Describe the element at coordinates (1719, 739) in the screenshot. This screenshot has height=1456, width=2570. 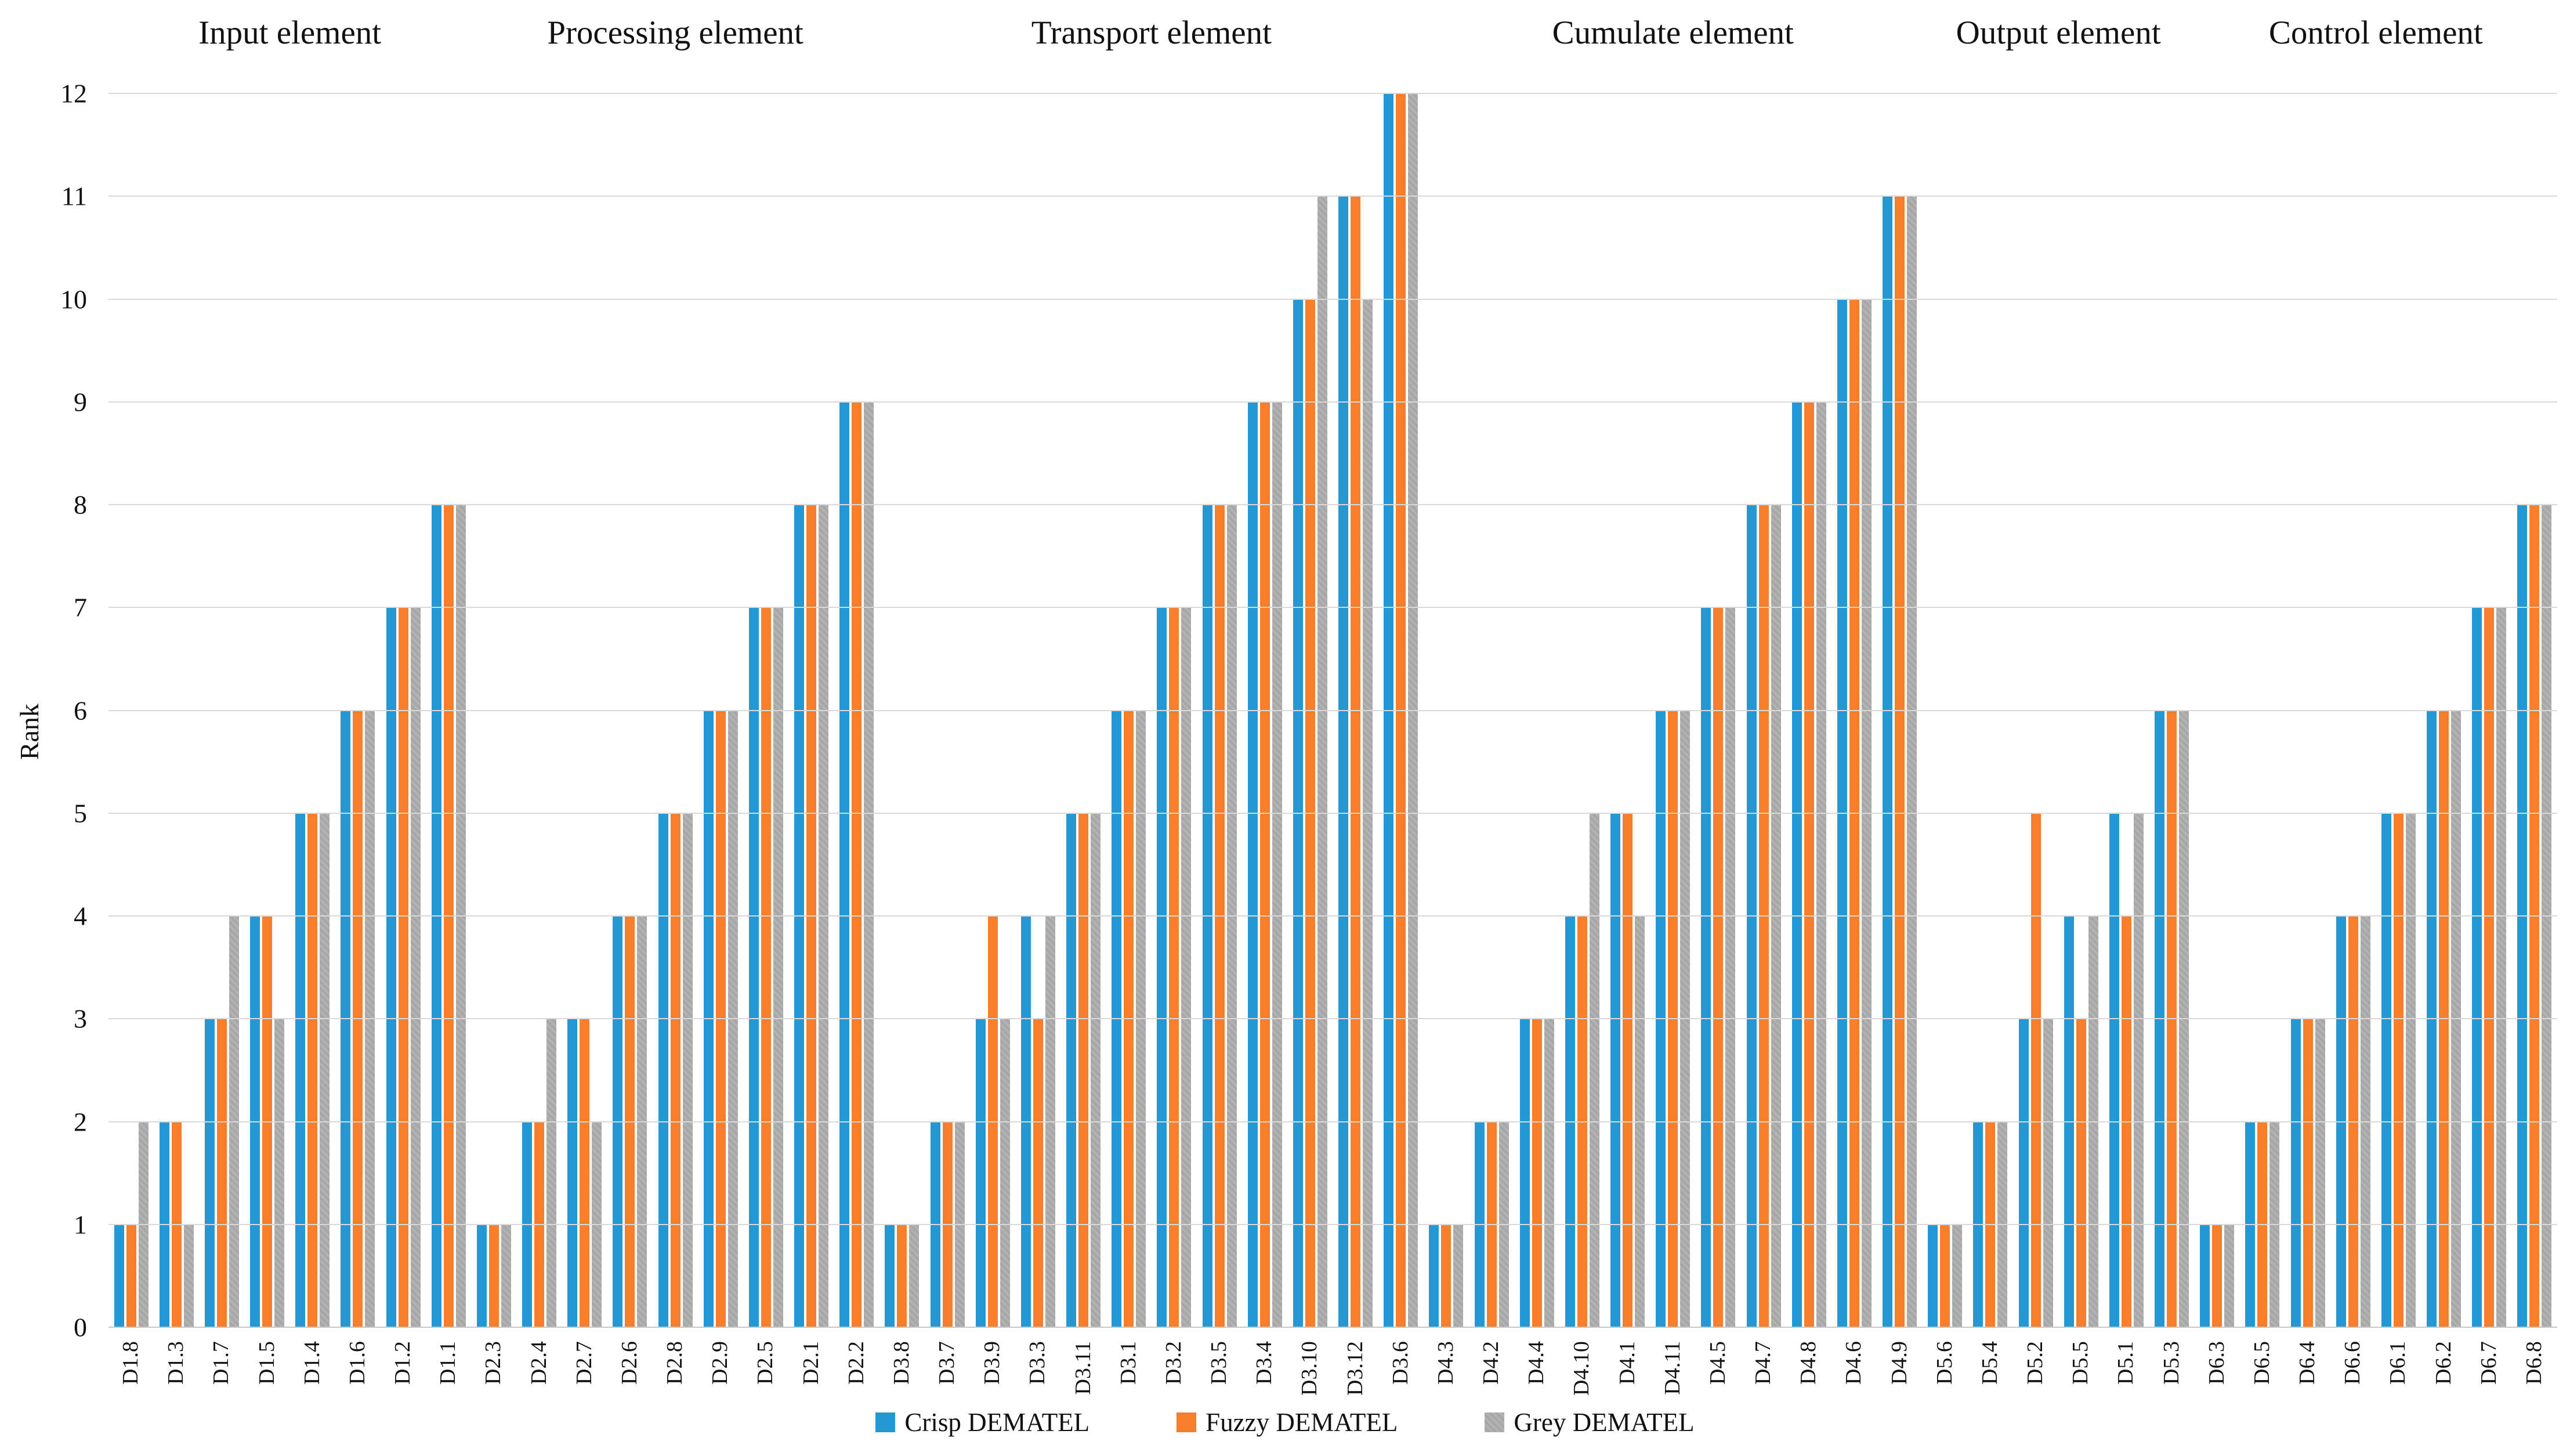
I see `category-group: D4.5` at that location.